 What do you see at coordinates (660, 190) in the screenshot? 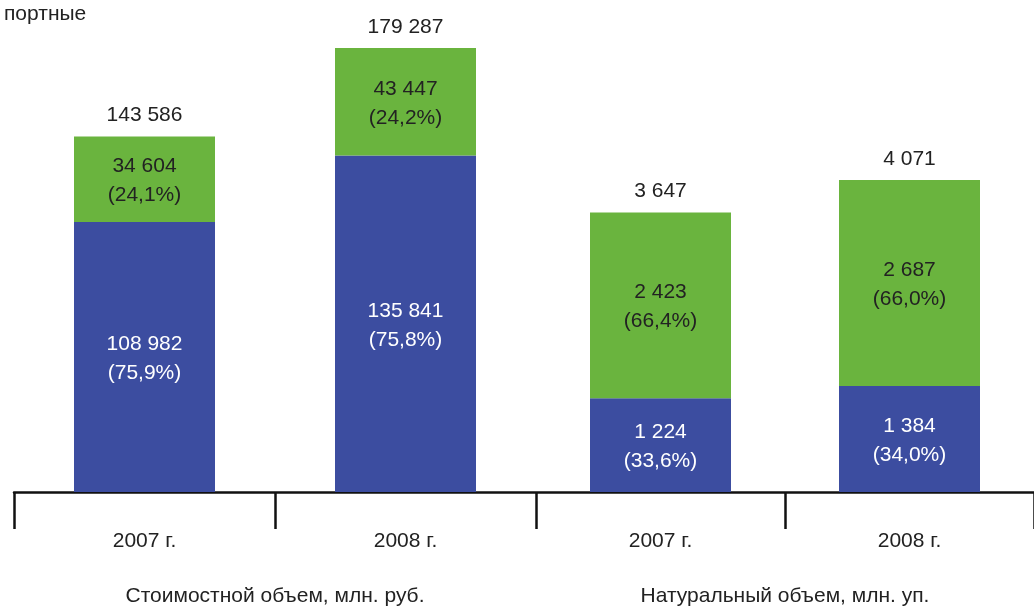
I see `total-label: 3 647` at bounding box center [660, 190].